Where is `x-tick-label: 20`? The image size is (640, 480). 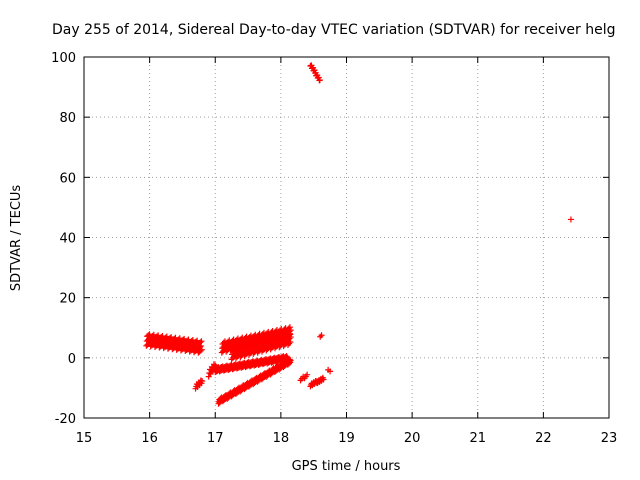 x-tick-label: 20 is located at coordinates (412, 438).